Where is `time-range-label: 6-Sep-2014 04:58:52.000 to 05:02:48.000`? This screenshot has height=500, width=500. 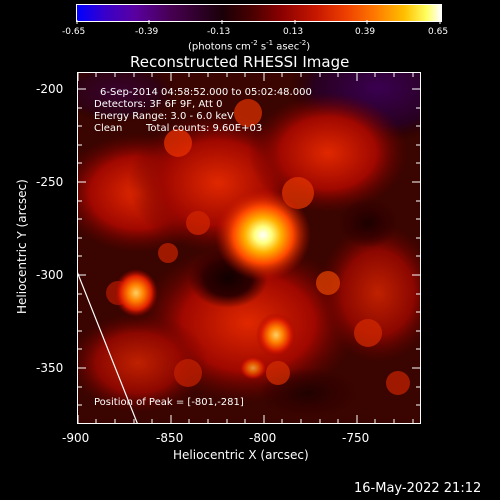 time-range-label: 6-Sep-2014 04:58:52.000 to 05:02:48.000 is located at coordinates (206, 92).